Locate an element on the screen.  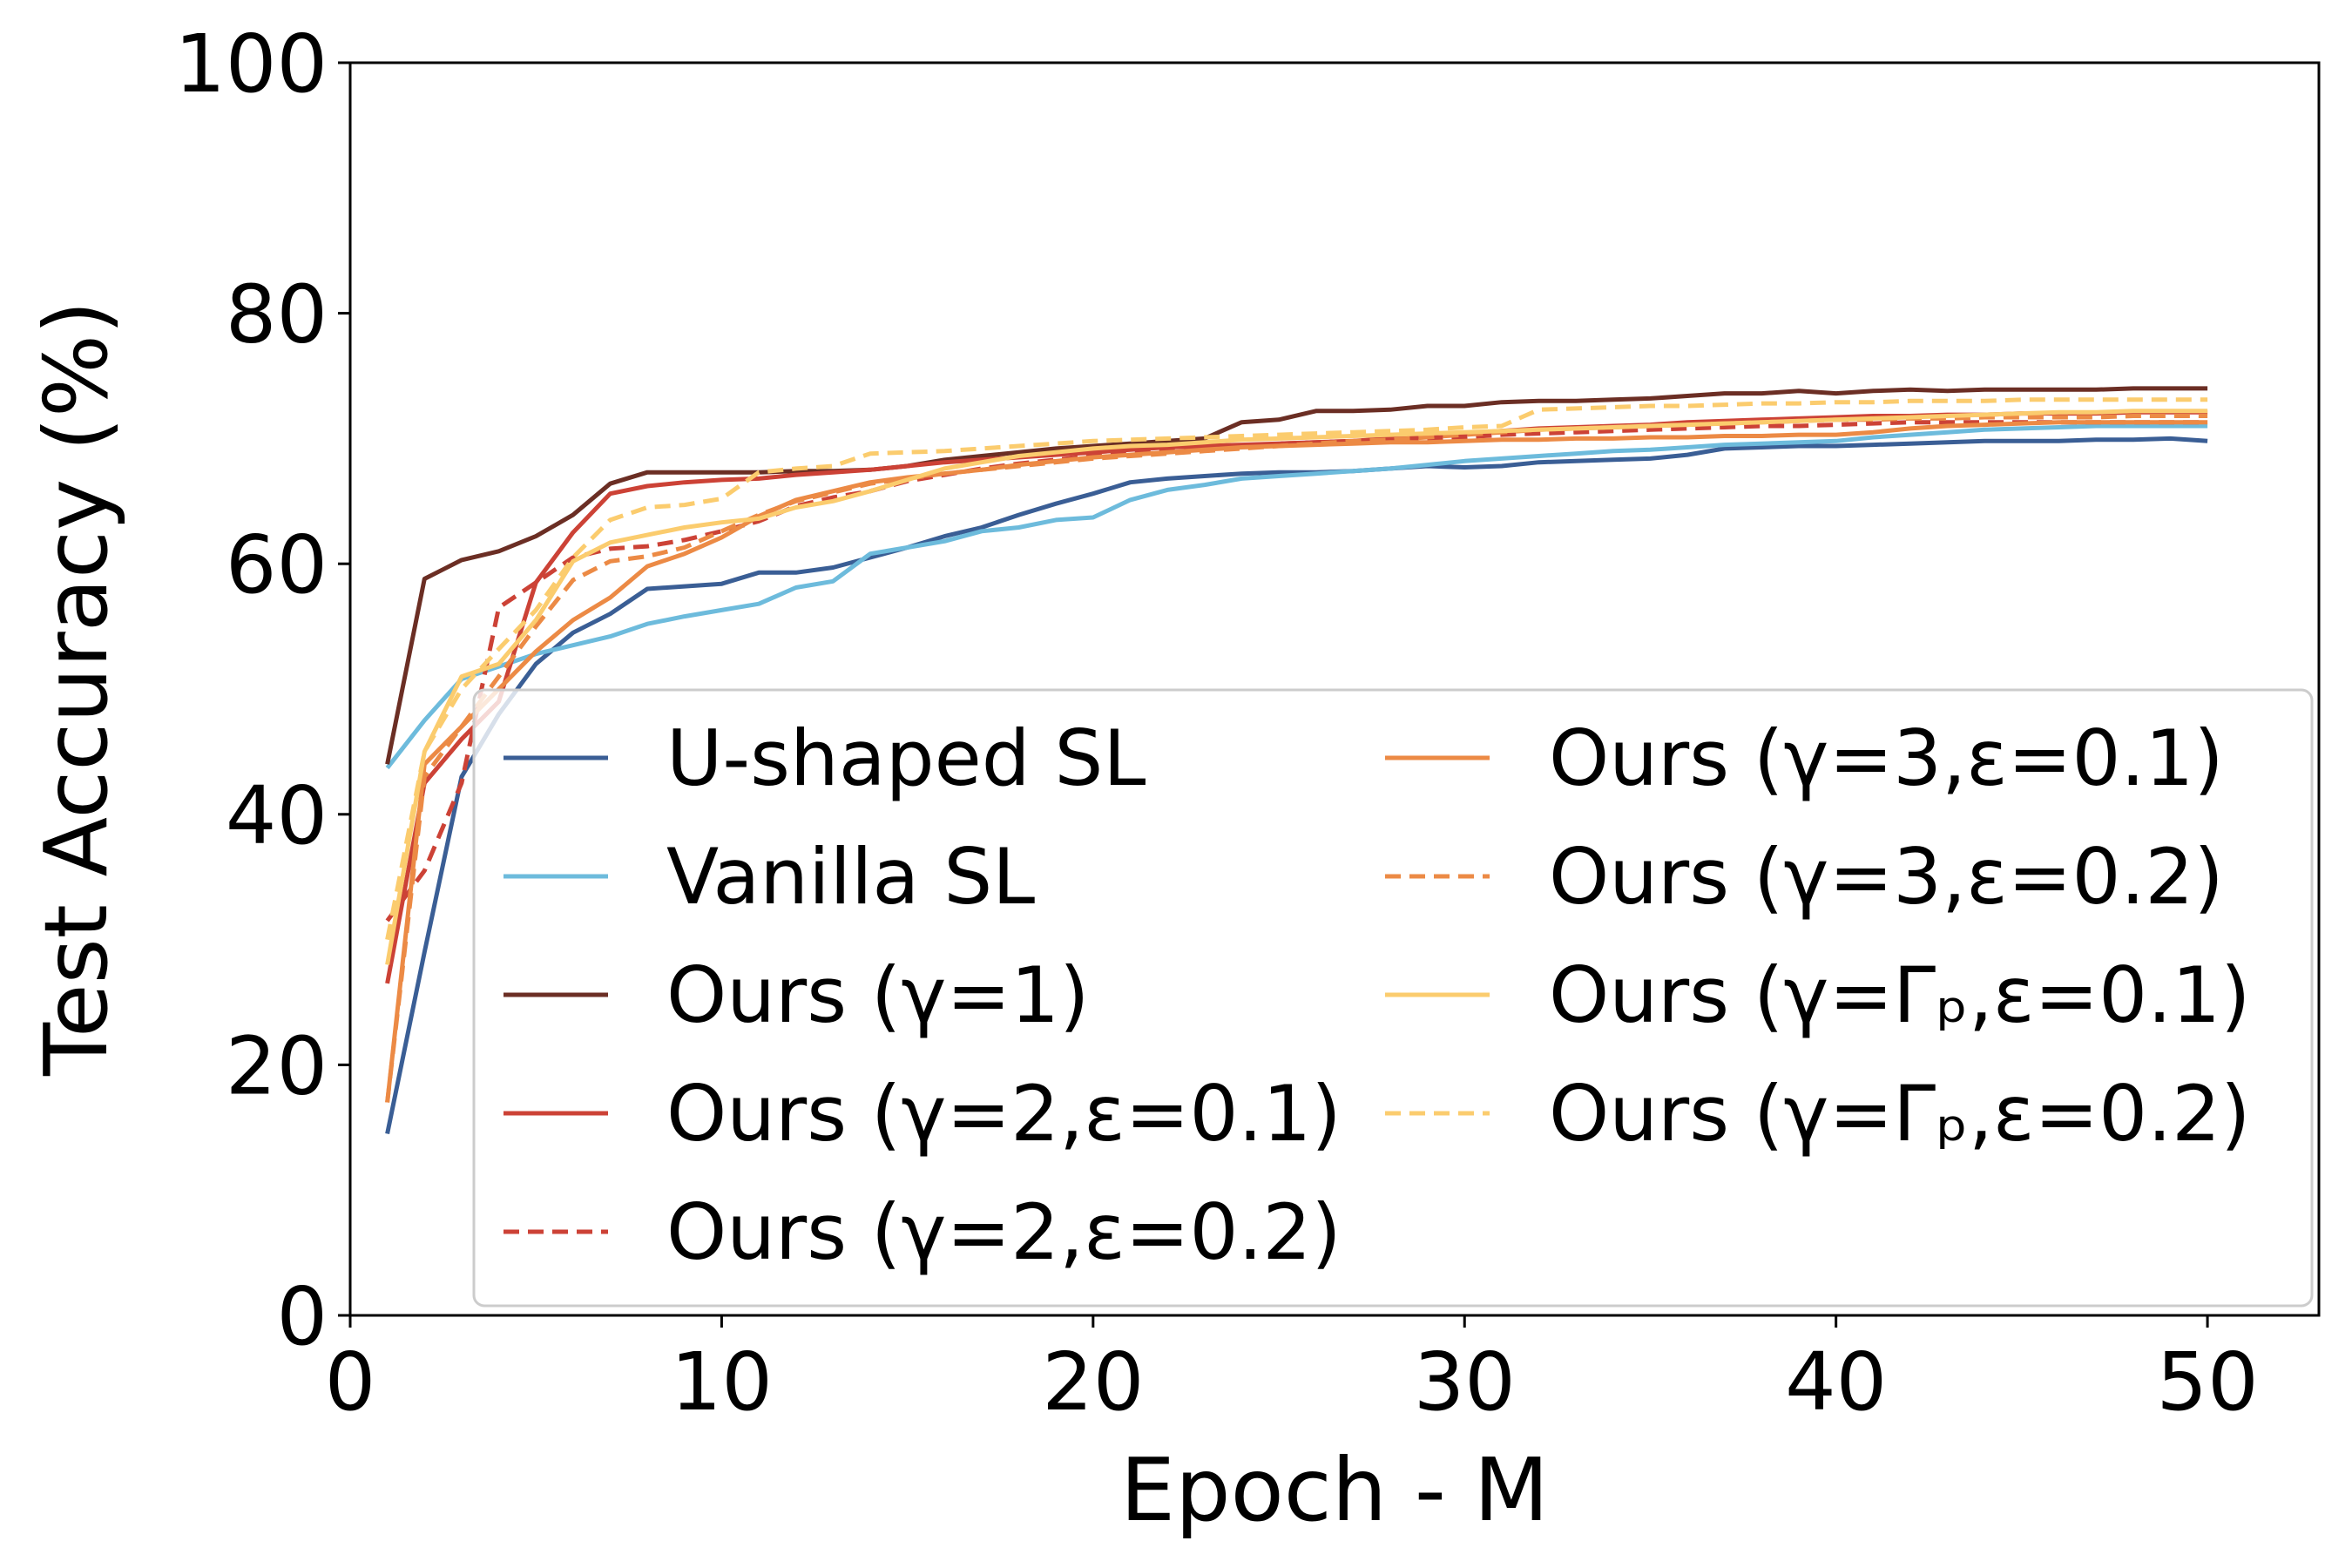
legend-entry: Ours (γ=3,ε=0.2) is located at coordinates (1805, 877).